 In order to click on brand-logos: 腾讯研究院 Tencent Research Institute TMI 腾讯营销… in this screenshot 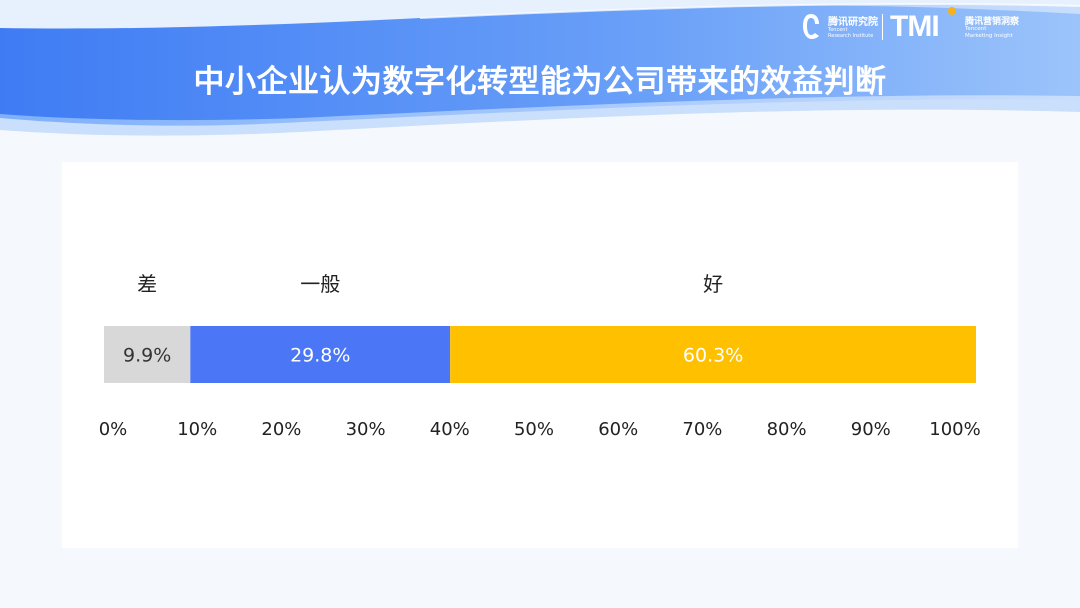, I will do `click(915, 26)`.